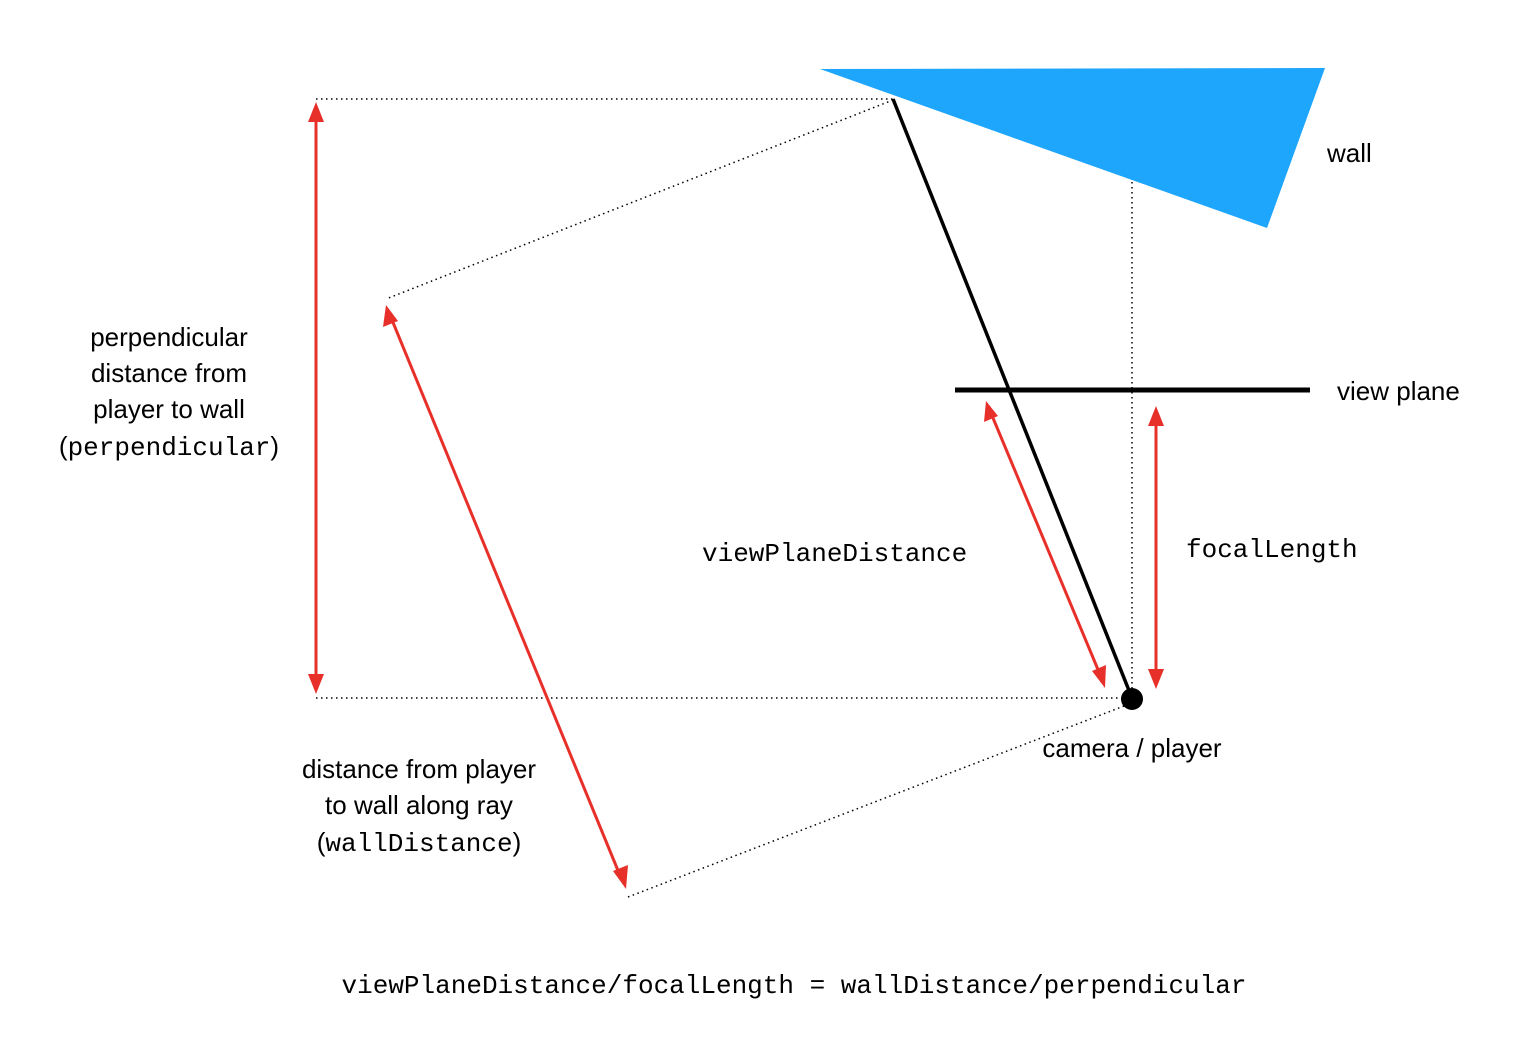  Describe the element at coordinates (419, 769) in the screenshot. I see `svg-text: distance from player` at that location.